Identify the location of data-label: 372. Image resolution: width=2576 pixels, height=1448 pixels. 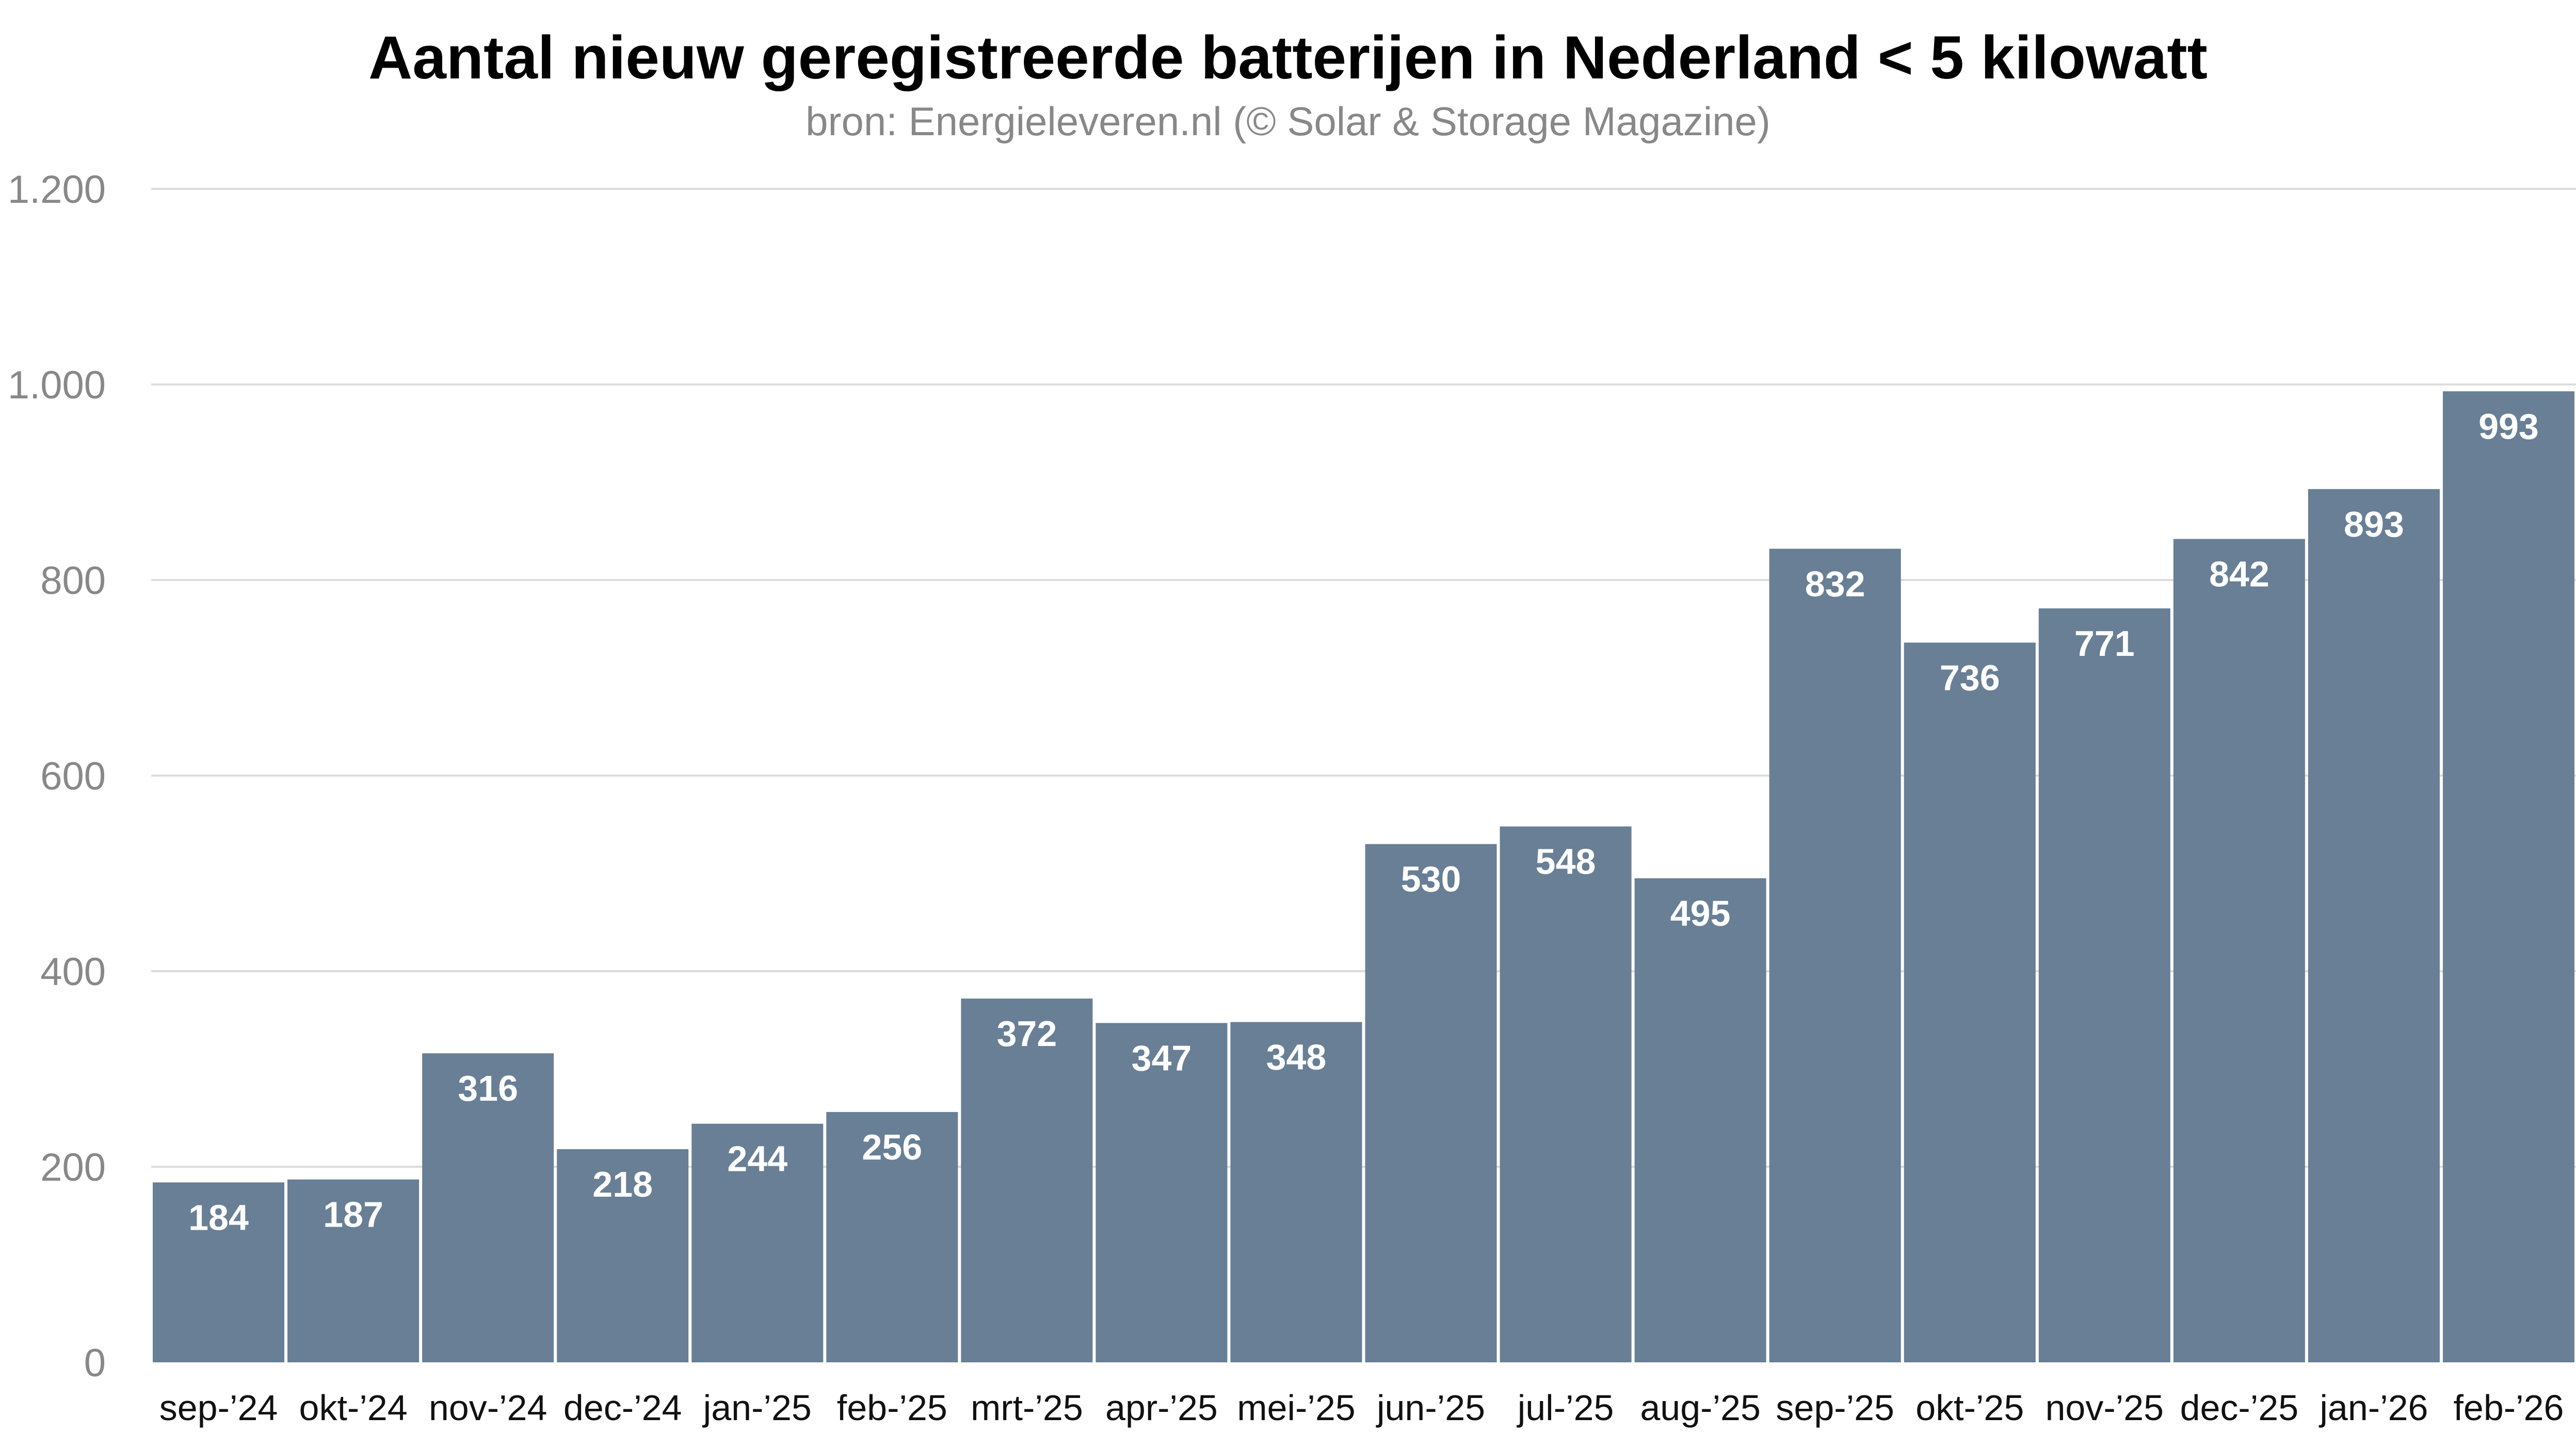
(1026, 1033).